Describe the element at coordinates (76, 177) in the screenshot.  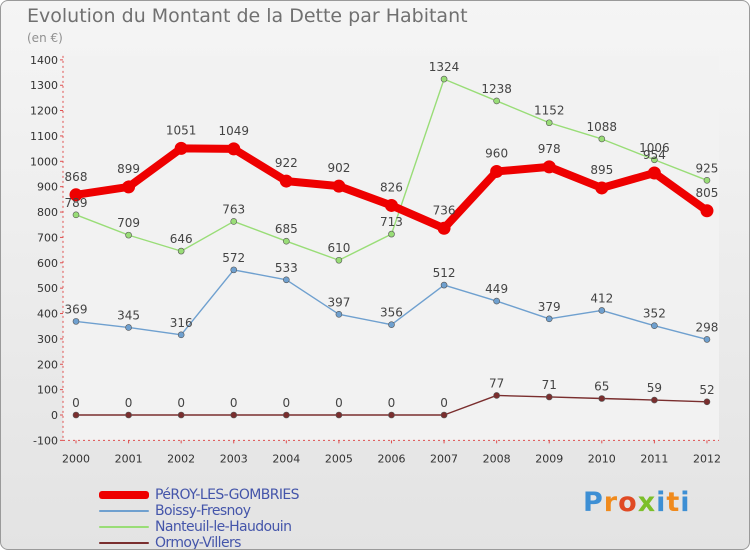
I see `data-label: 868` at that location.